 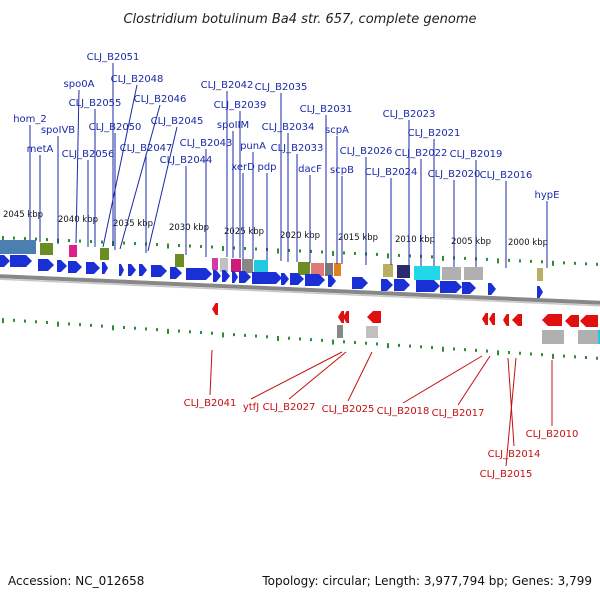 What do you see at coordinates (227, 85) in the screenshot?
I see `gene-label: CLJ_B2042` at bounding box center [227, 85].